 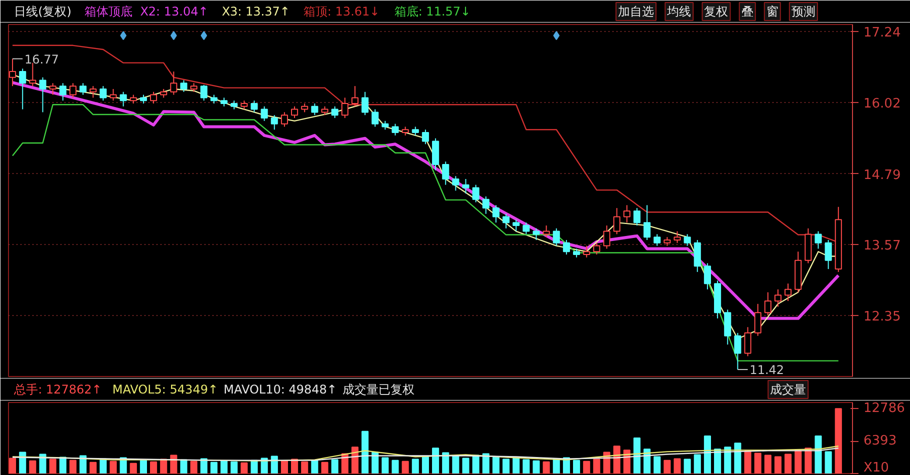 I want to click on text: 箱底: 11.57↓, so click(x=432, y=11).